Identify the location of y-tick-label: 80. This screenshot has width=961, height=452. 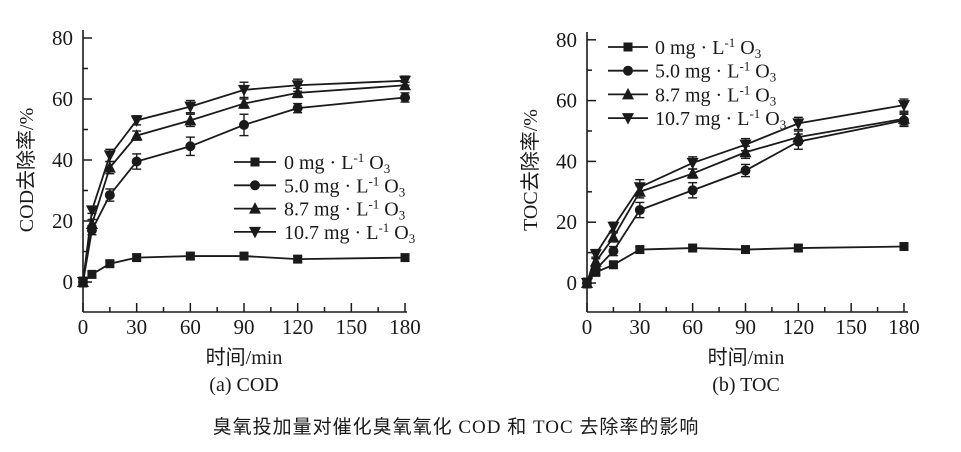
(62, 38).